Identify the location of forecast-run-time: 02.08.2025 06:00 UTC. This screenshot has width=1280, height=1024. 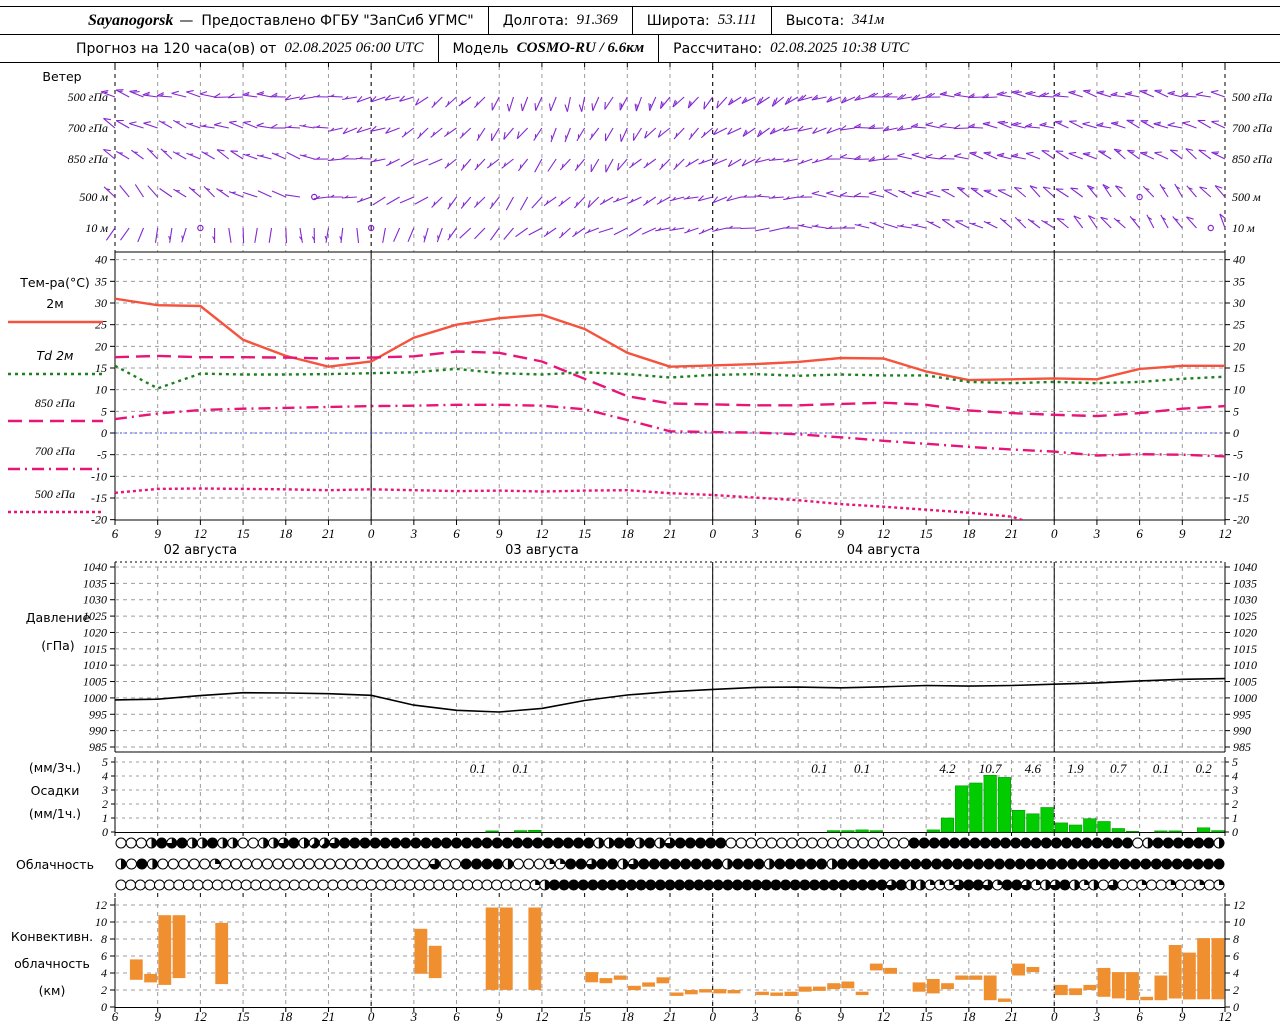
(354, 48).